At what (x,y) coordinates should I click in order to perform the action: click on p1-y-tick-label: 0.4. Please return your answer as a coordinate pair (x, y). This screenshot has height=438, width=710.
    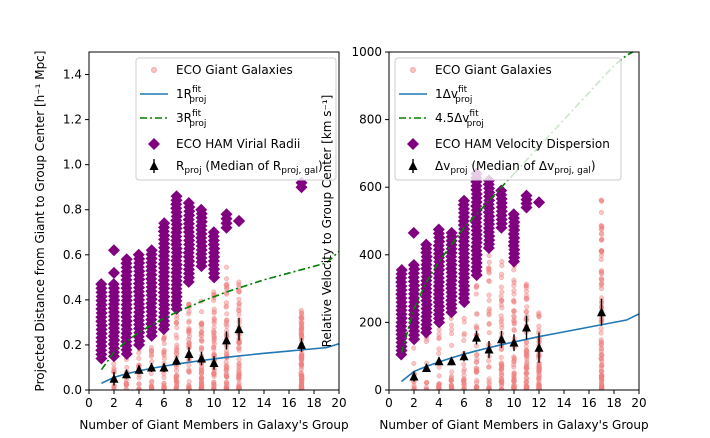
    Looking at the image, I should click on (72, 300).